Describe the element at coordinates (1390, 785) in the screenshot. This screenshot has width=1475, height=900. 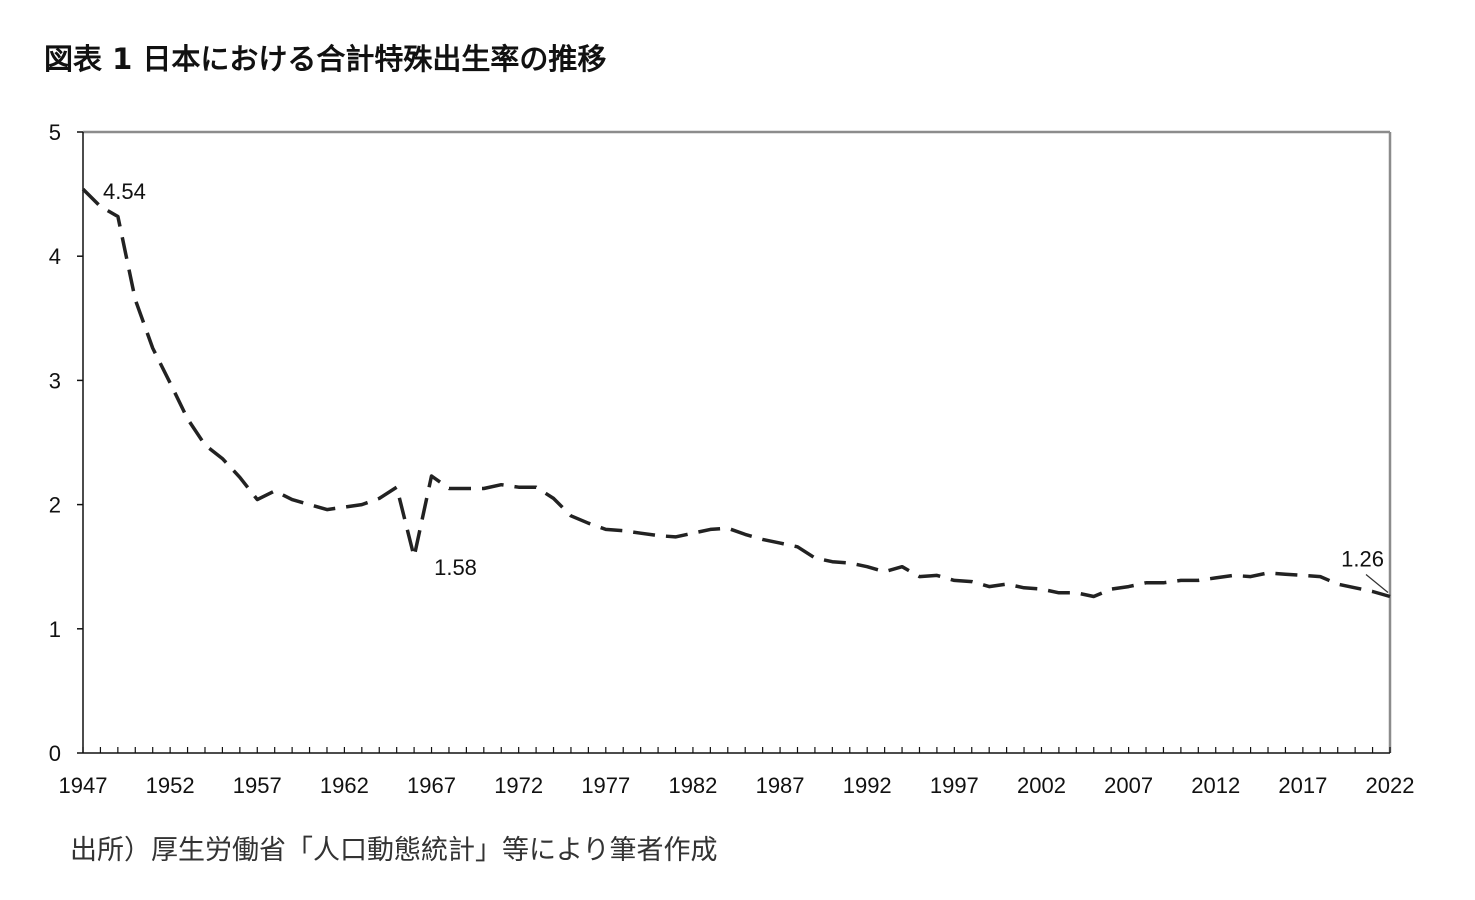
I see `x-tick-label: 2022` at that location.